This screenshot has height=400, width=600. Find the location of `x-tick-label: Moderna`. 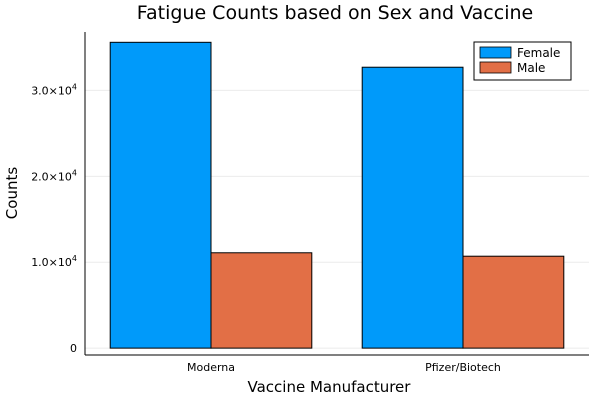

x-tick-label: Moderna is located at coordinates (211, 367).